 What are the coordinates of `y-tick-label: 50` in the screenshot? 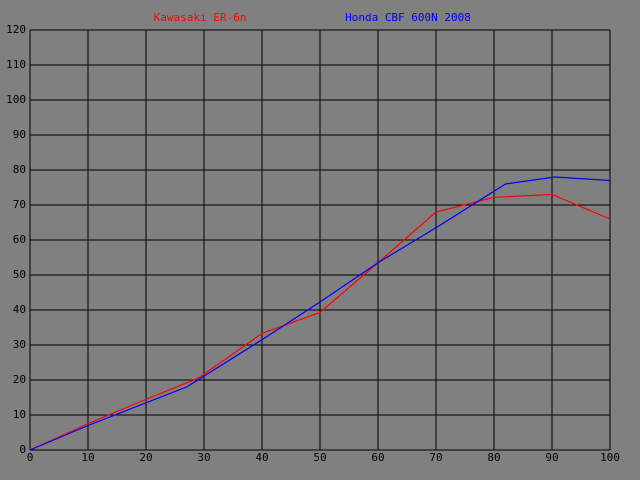 It's located at (19, 274).